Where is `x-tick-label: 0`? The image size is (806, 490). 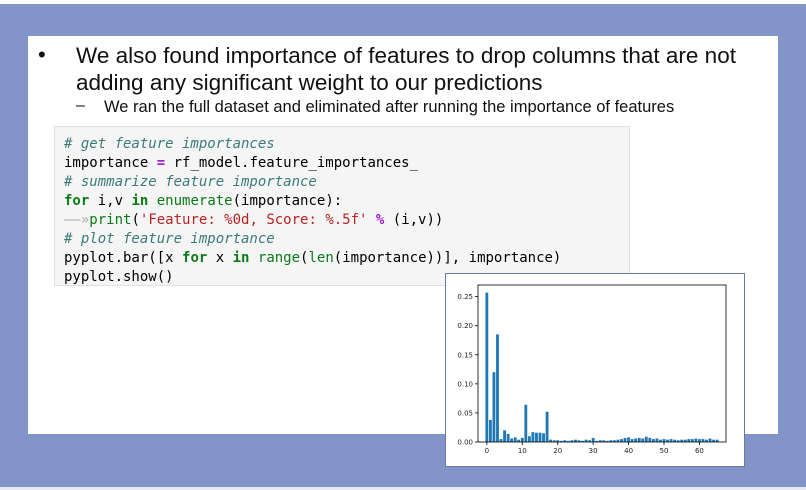
x-tick-label: 0 is located at coordinates (487, 451).